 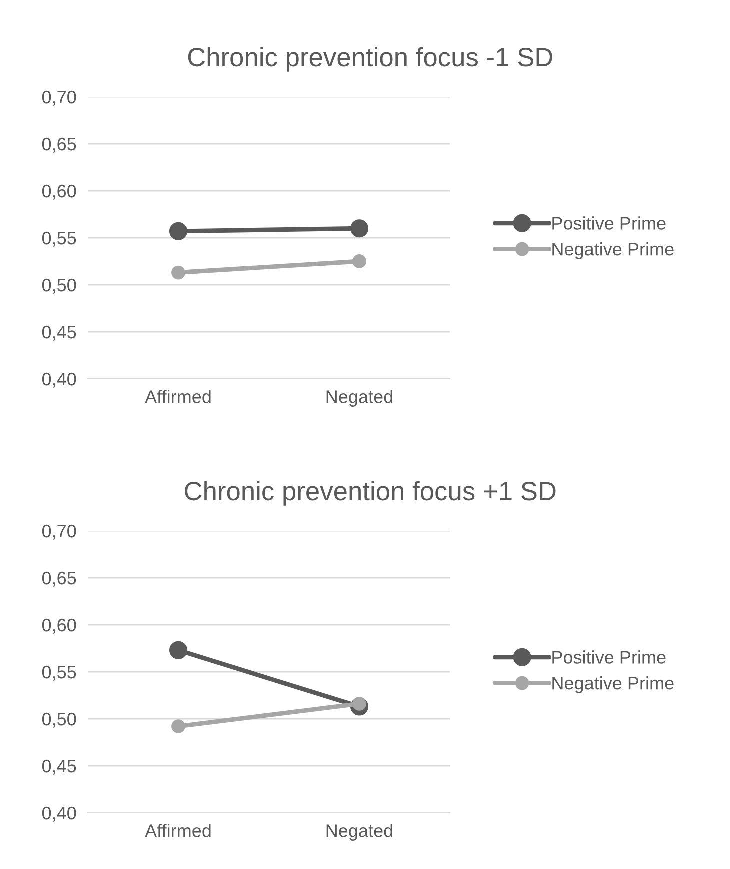 I want to click on chart-title: Chronic prevention focus +1 SD, so click(x=370, y=493).